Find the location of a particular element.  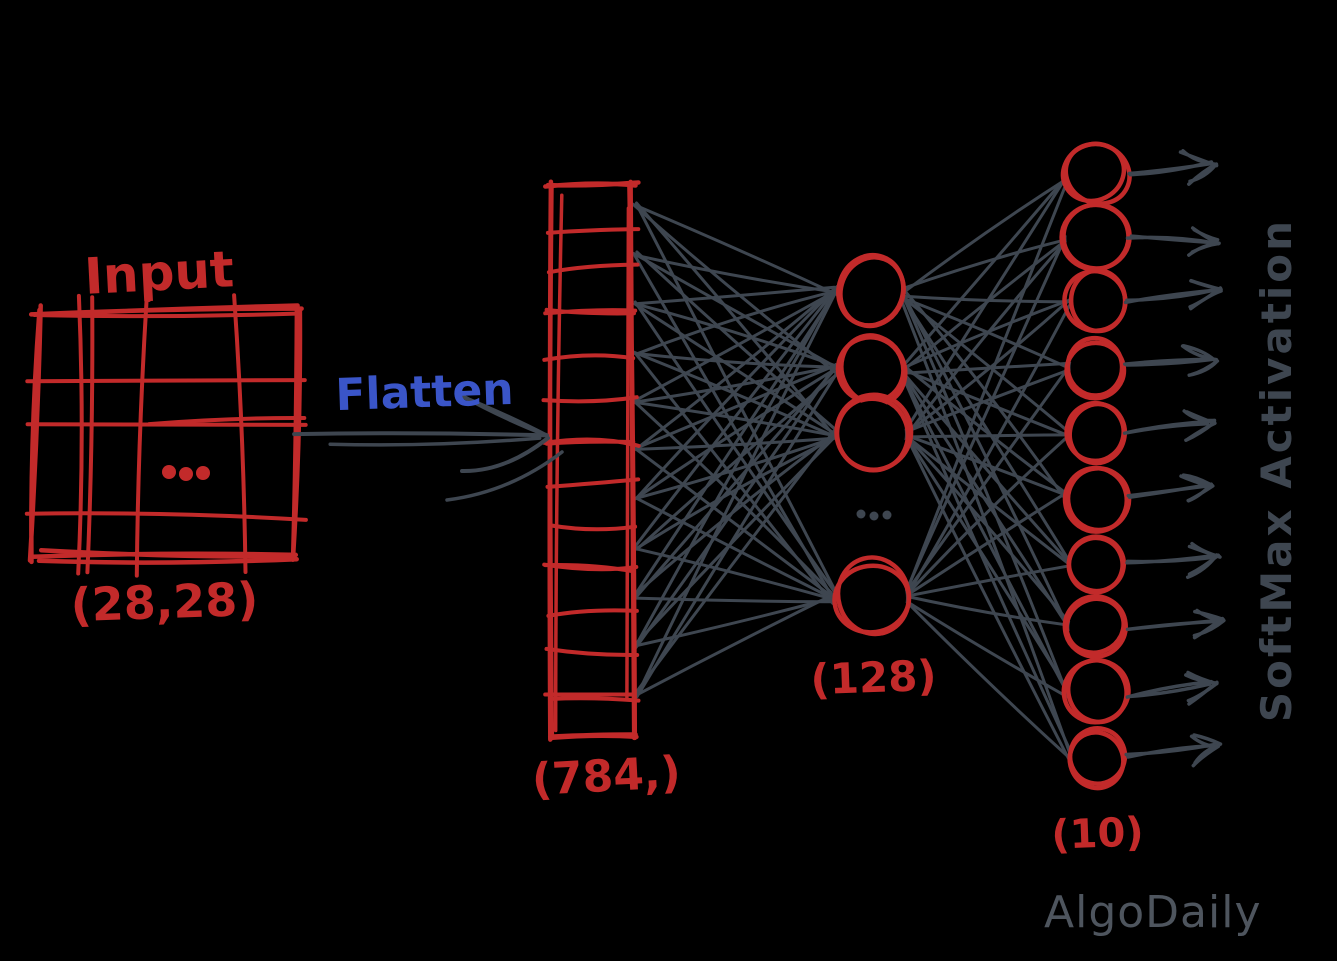

input-grid-line-h is located at coordinates (166, 381).